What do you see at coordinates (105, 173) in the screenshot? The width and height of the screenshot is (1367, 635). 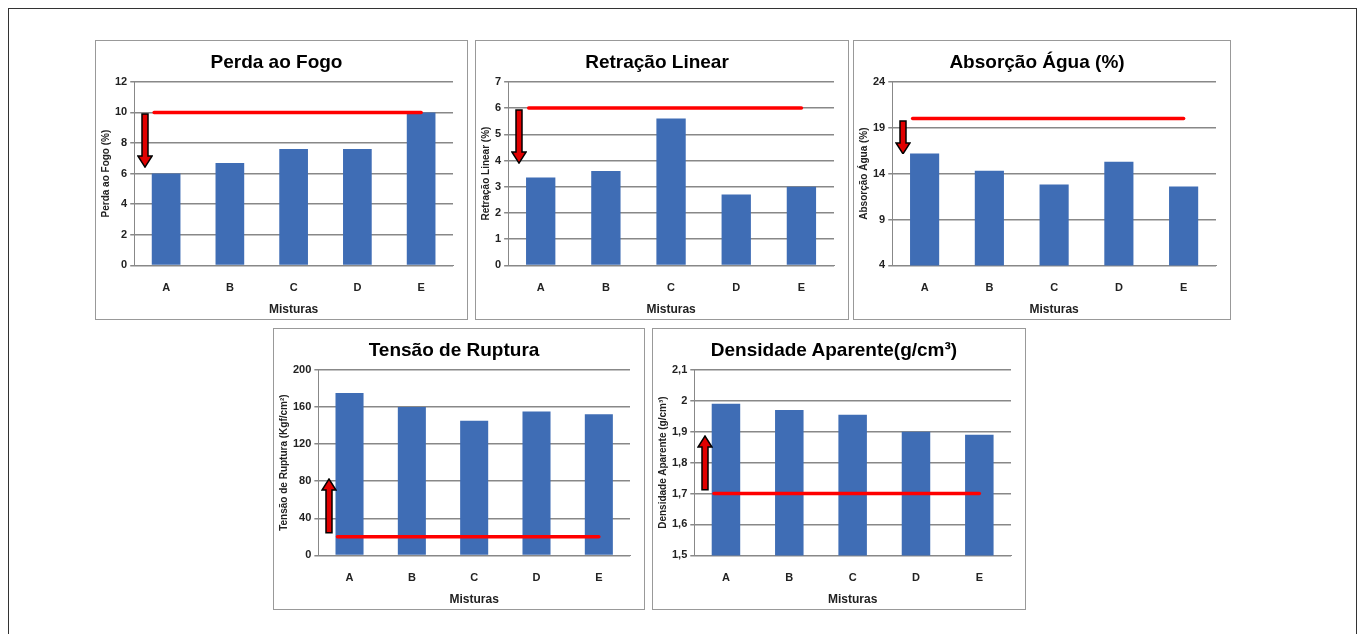 I see `y-axis-title: Perda ao Fogo (%)` at bounding box center [105, 173].